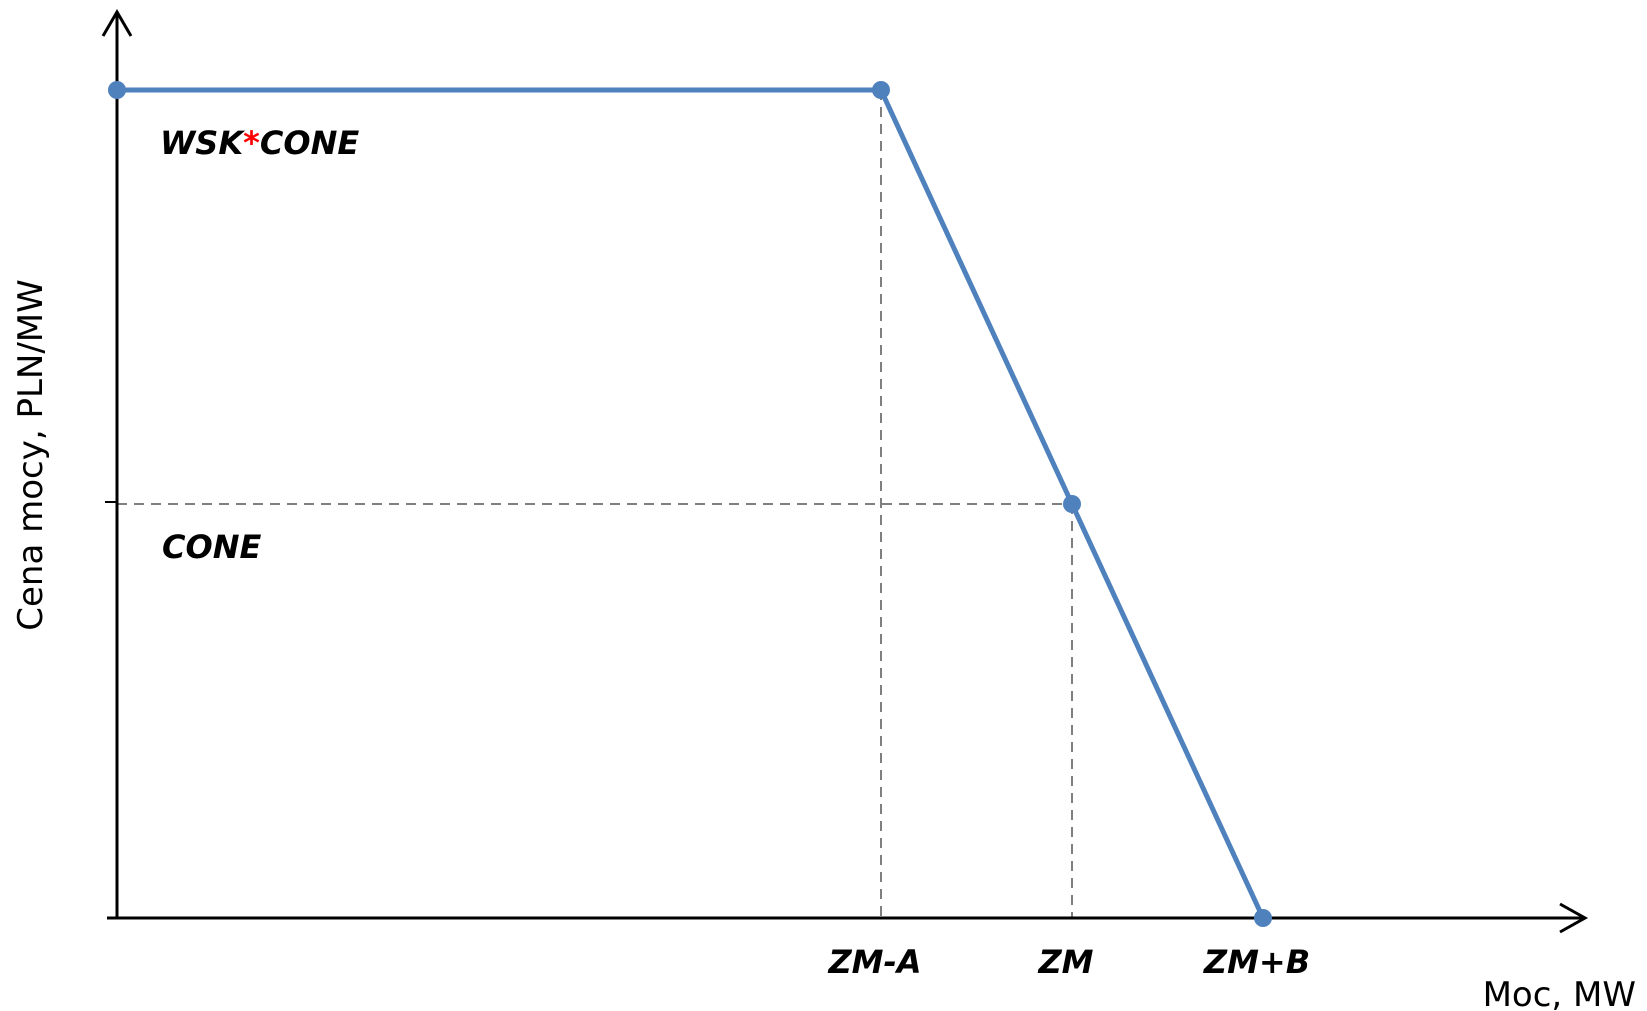  Describe the element at coordinates (259, 143) in the screenshot. I see `cap-annotation: WSK*CONE` at that location.